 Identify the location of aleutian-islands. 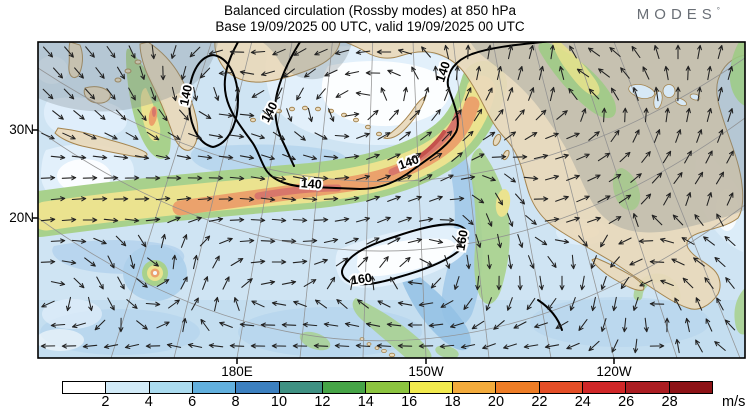
(316, 121).